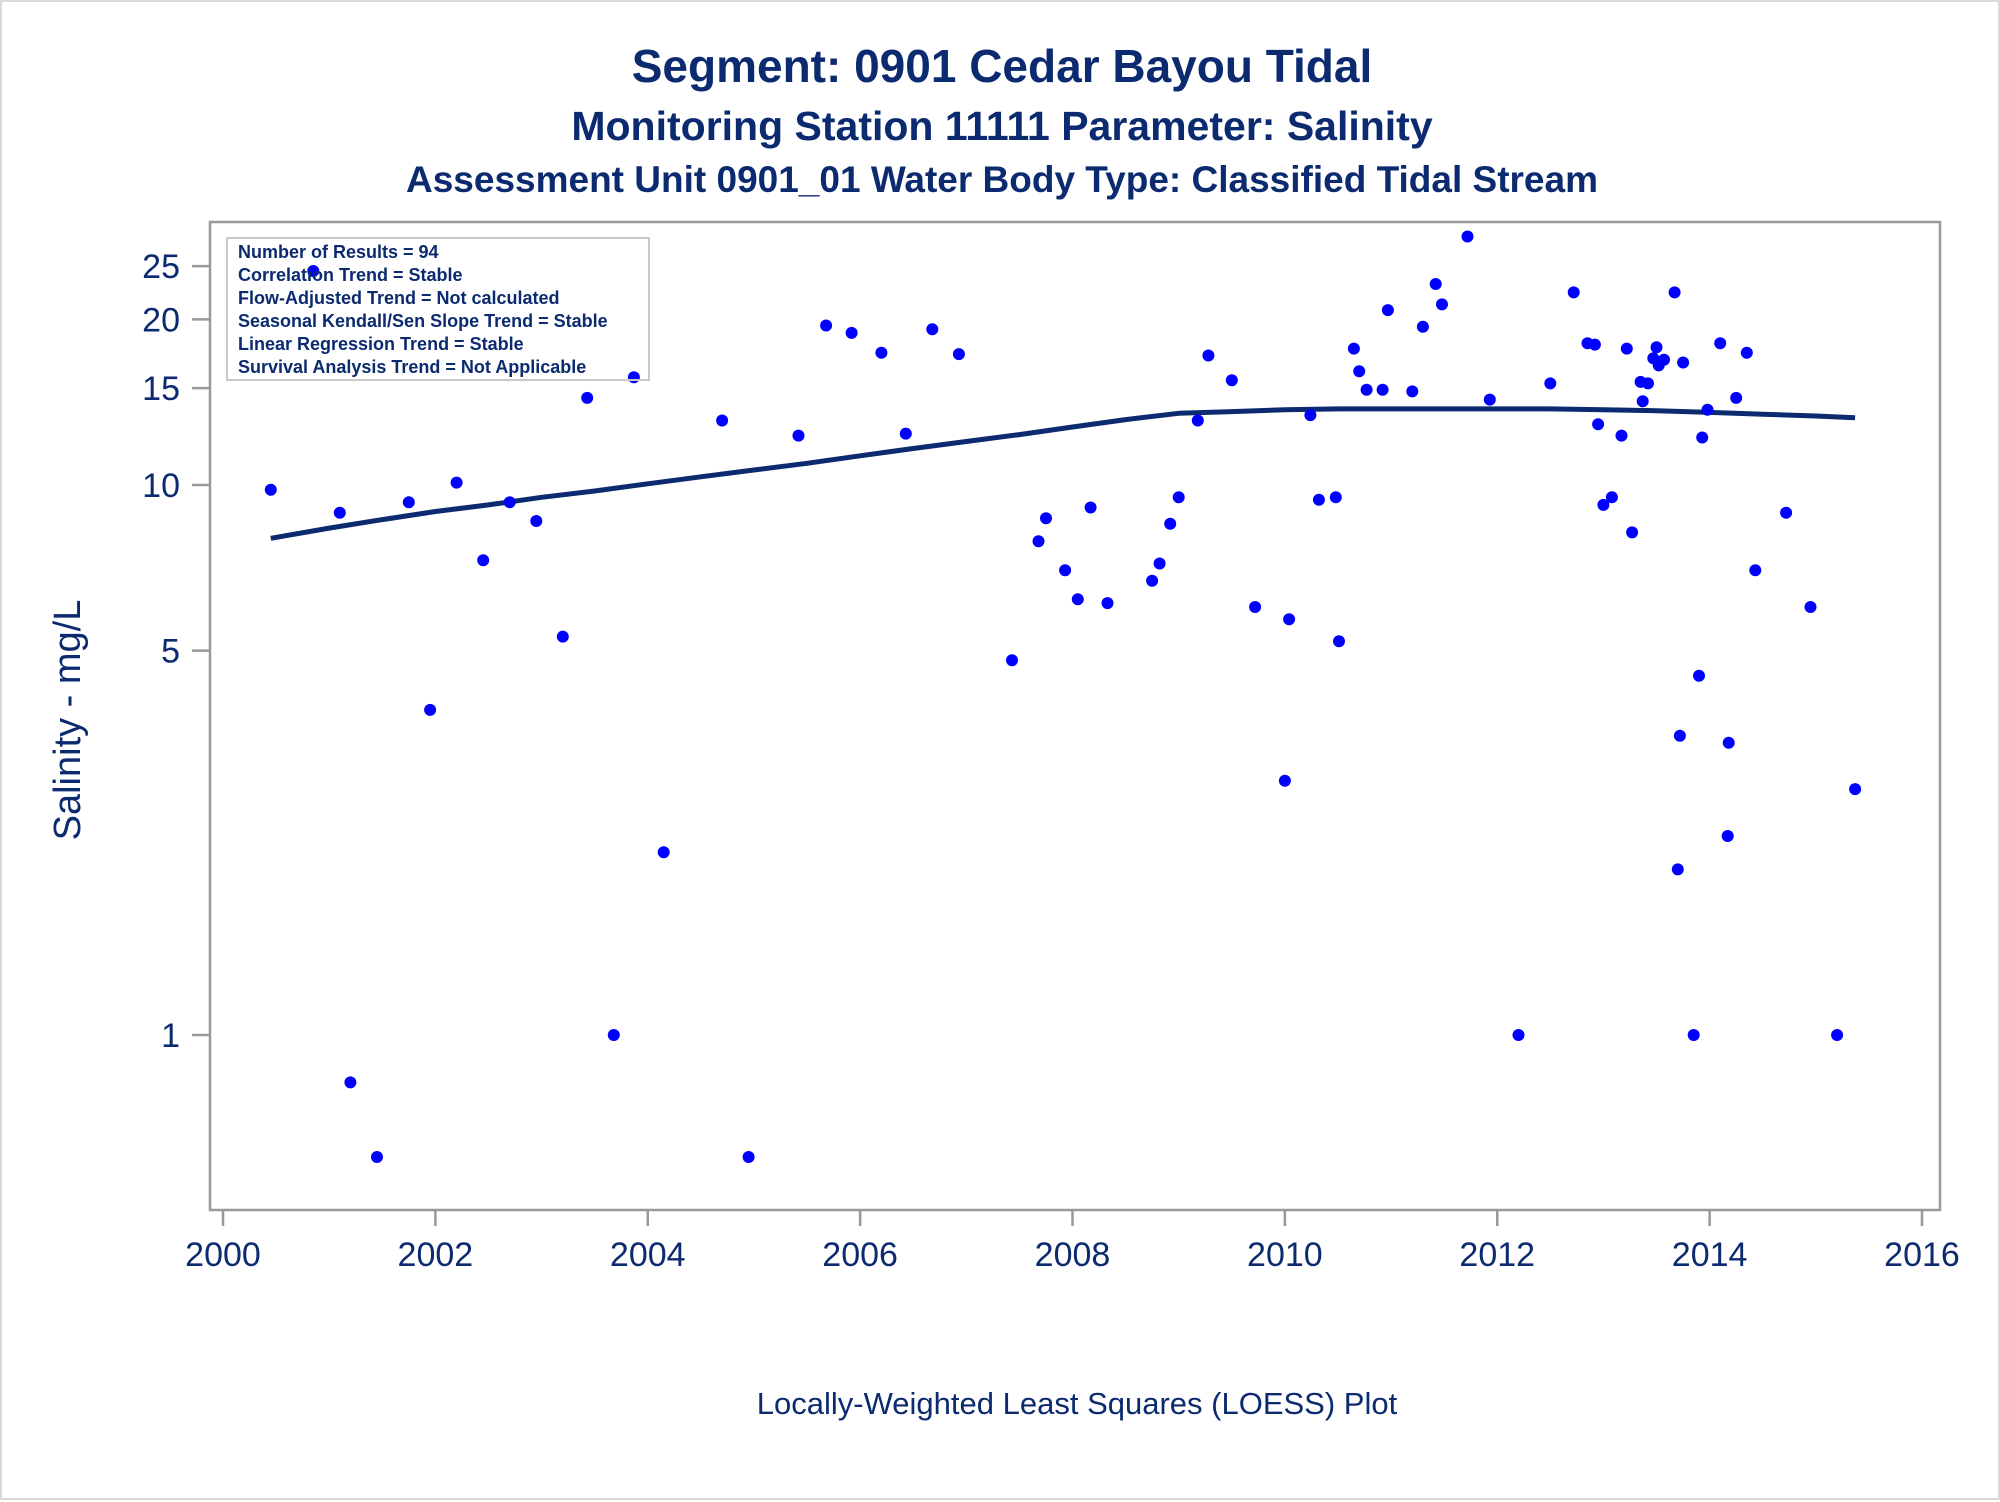  Describe the element at coordinates (381, 344) in the screenshot. I see `stats-line: Linear Regression Trend = Stable` at that location.